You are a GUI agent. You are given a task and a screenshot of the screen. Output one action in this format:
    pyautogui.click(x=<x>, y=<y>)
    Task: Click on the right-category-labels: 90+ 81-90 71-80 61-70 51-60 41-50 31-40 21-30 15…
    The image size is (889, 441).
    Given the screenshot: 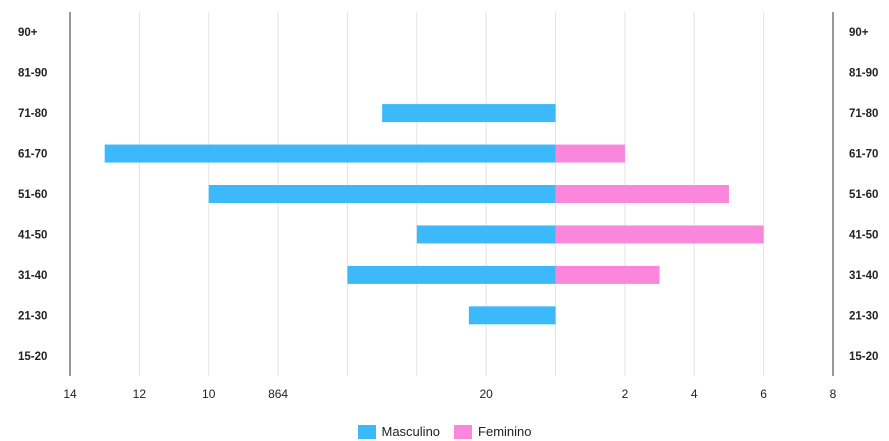 What is the action you would take?
    pyautogui.click(x=863, y=195)
    